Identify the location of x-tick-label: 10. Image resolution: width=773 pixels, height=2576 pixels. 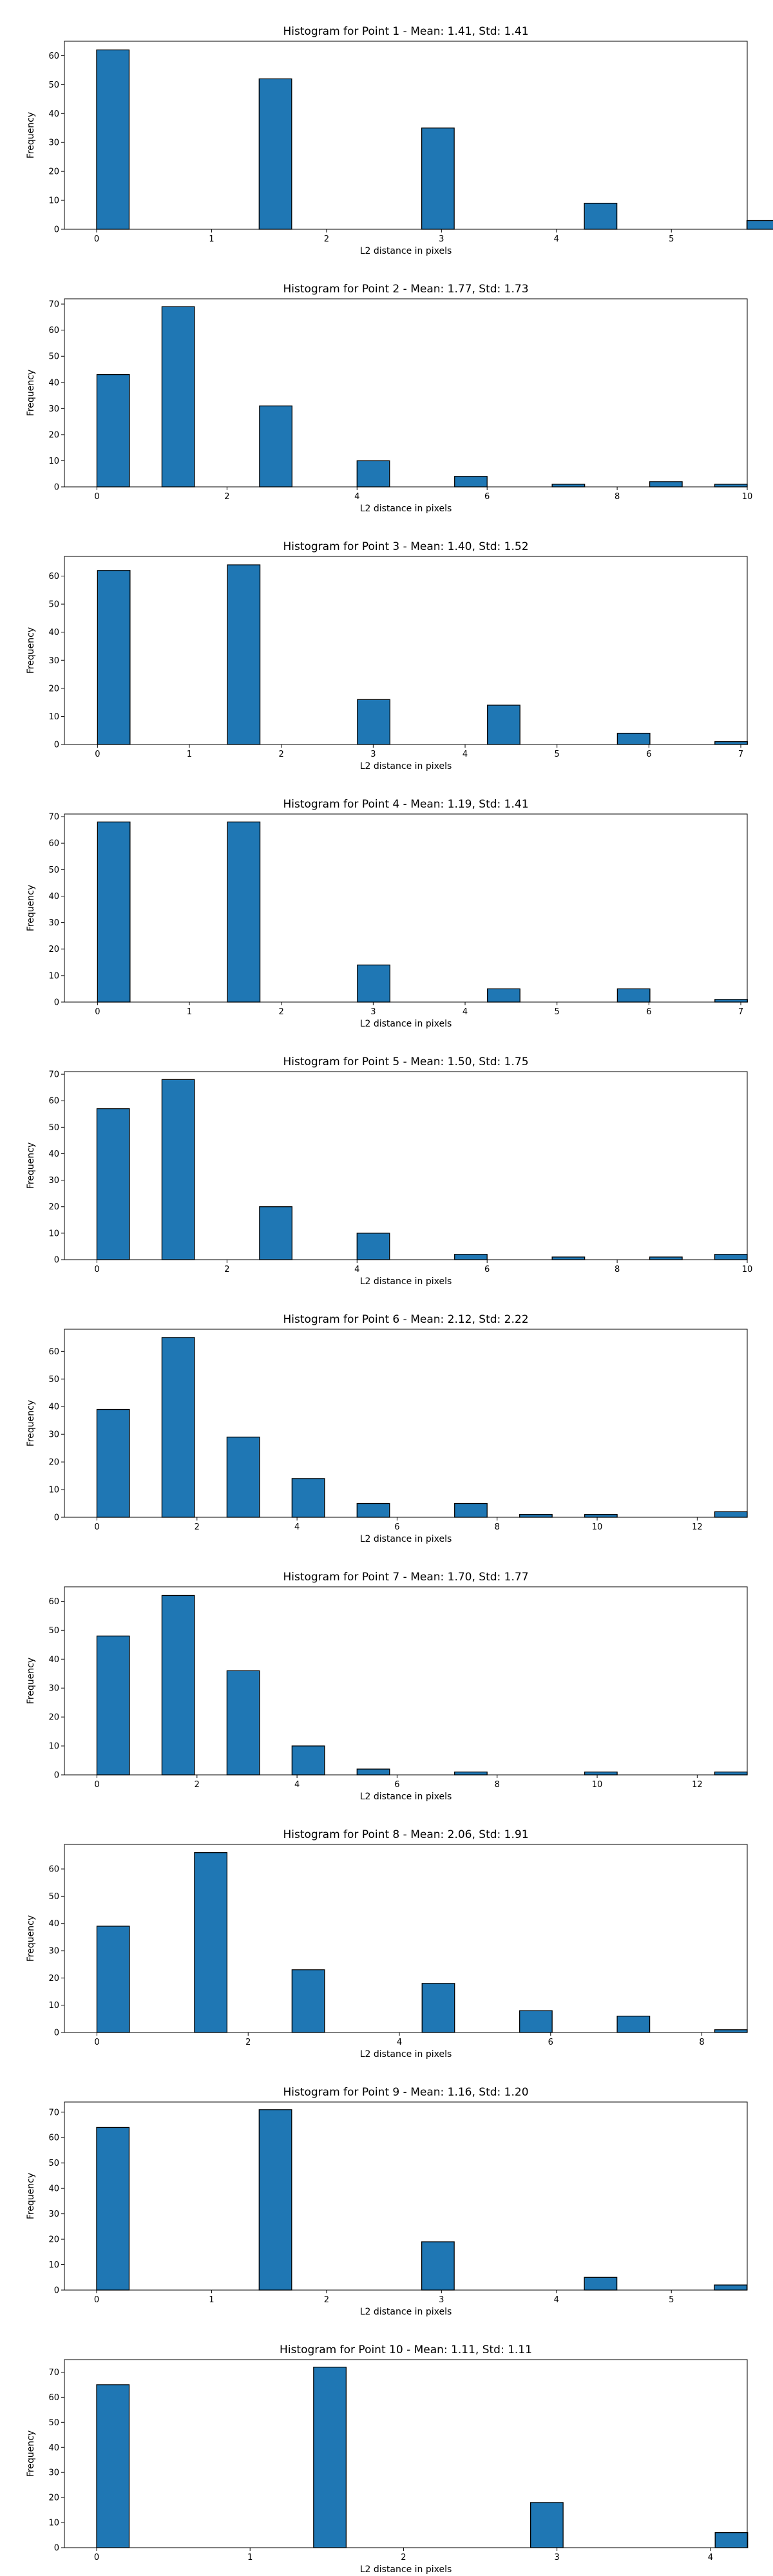
(597, 1527).